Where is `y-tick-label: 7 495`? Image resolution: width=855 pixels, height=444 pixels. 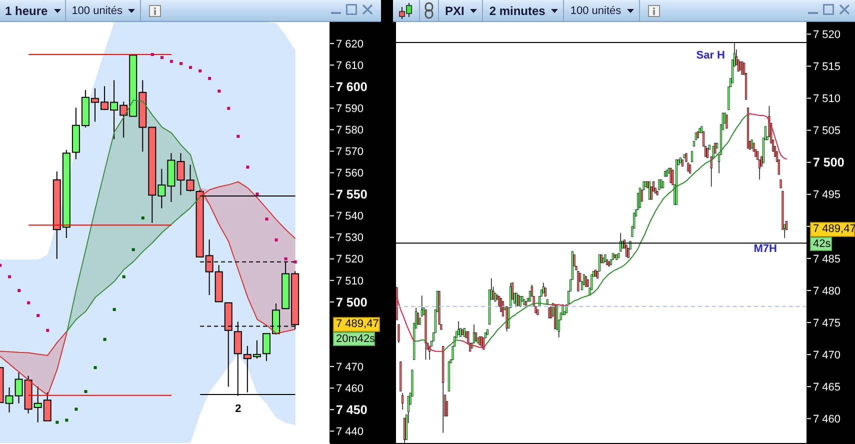 y-tick-label: 7 495 is located at coordinates (827, 195).